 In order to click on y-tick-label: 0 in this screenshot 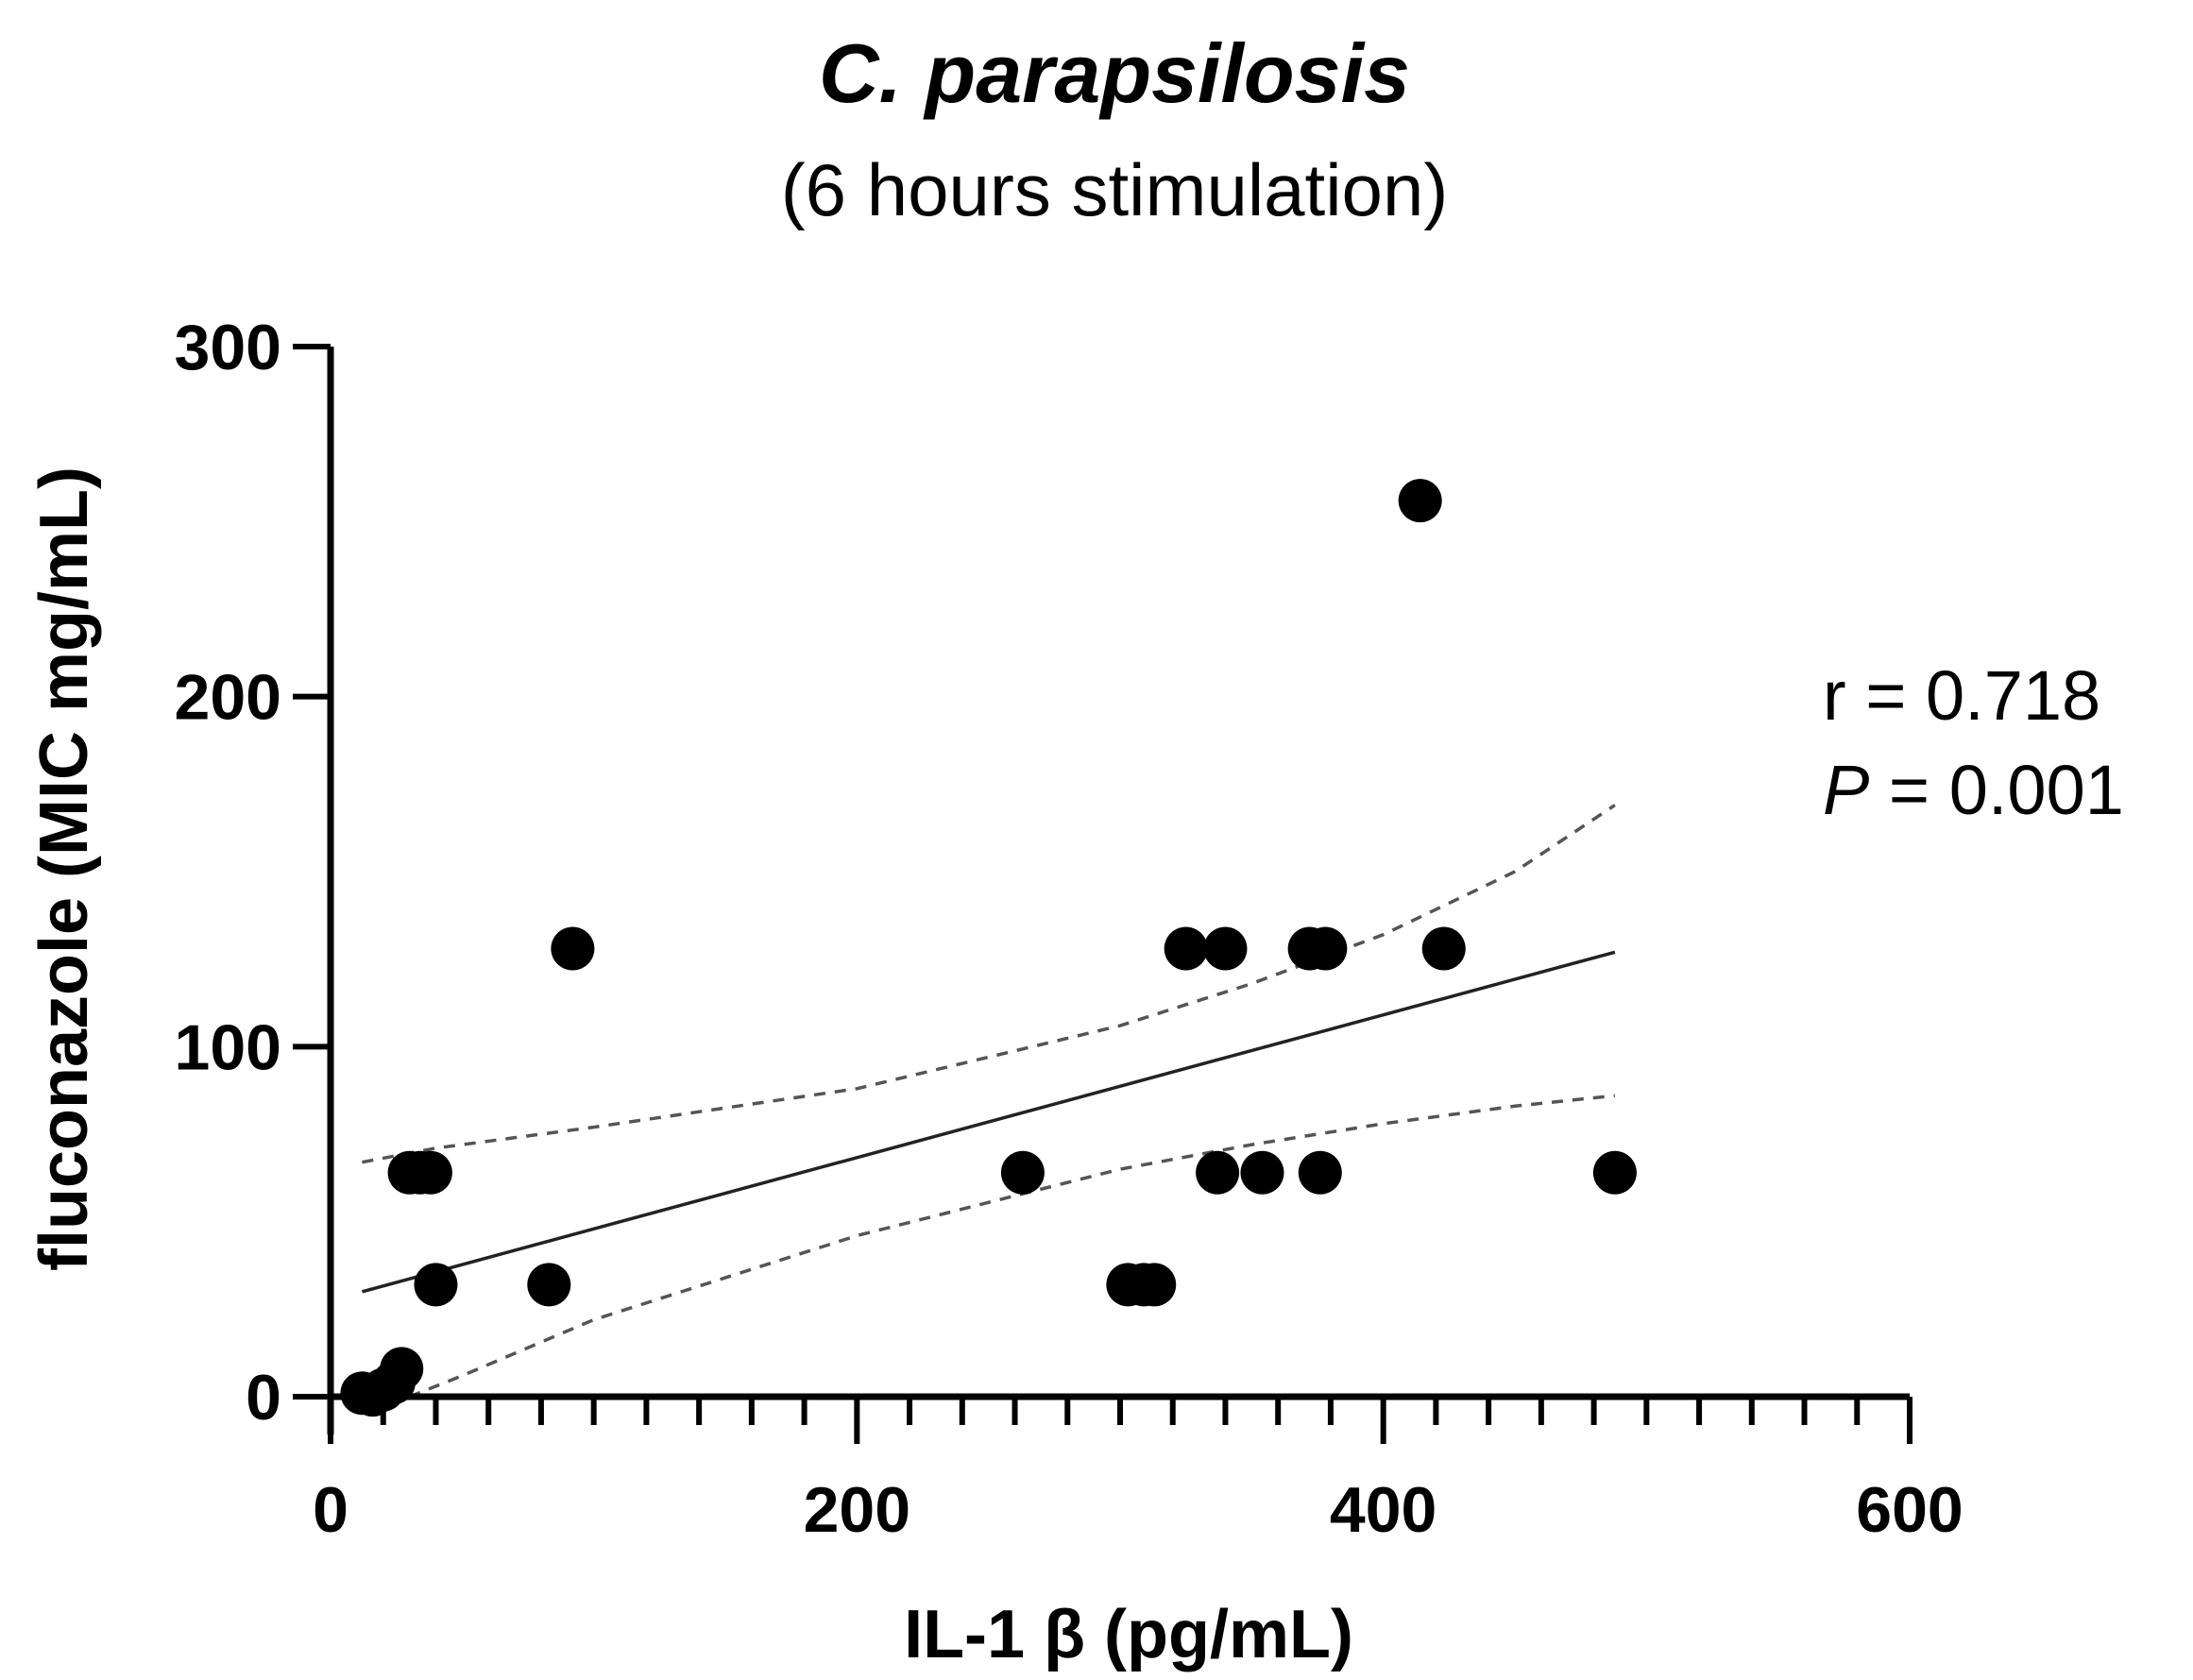, I will do `click(263, 1398)`.